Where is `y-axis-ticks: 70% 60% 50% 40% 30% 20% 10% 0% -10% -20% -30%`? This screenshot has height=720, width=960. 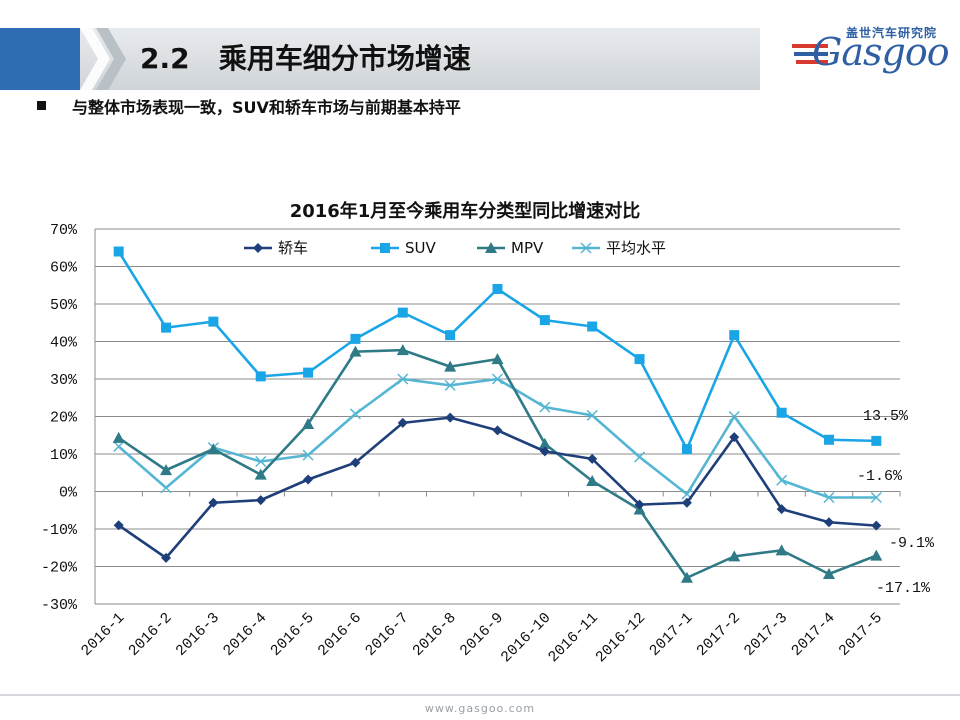 y-axis-ticks: 70% 60% 50% 40% 30% 20% 10% 0% -10% -20% -30% is located at coordinates (59, 418).